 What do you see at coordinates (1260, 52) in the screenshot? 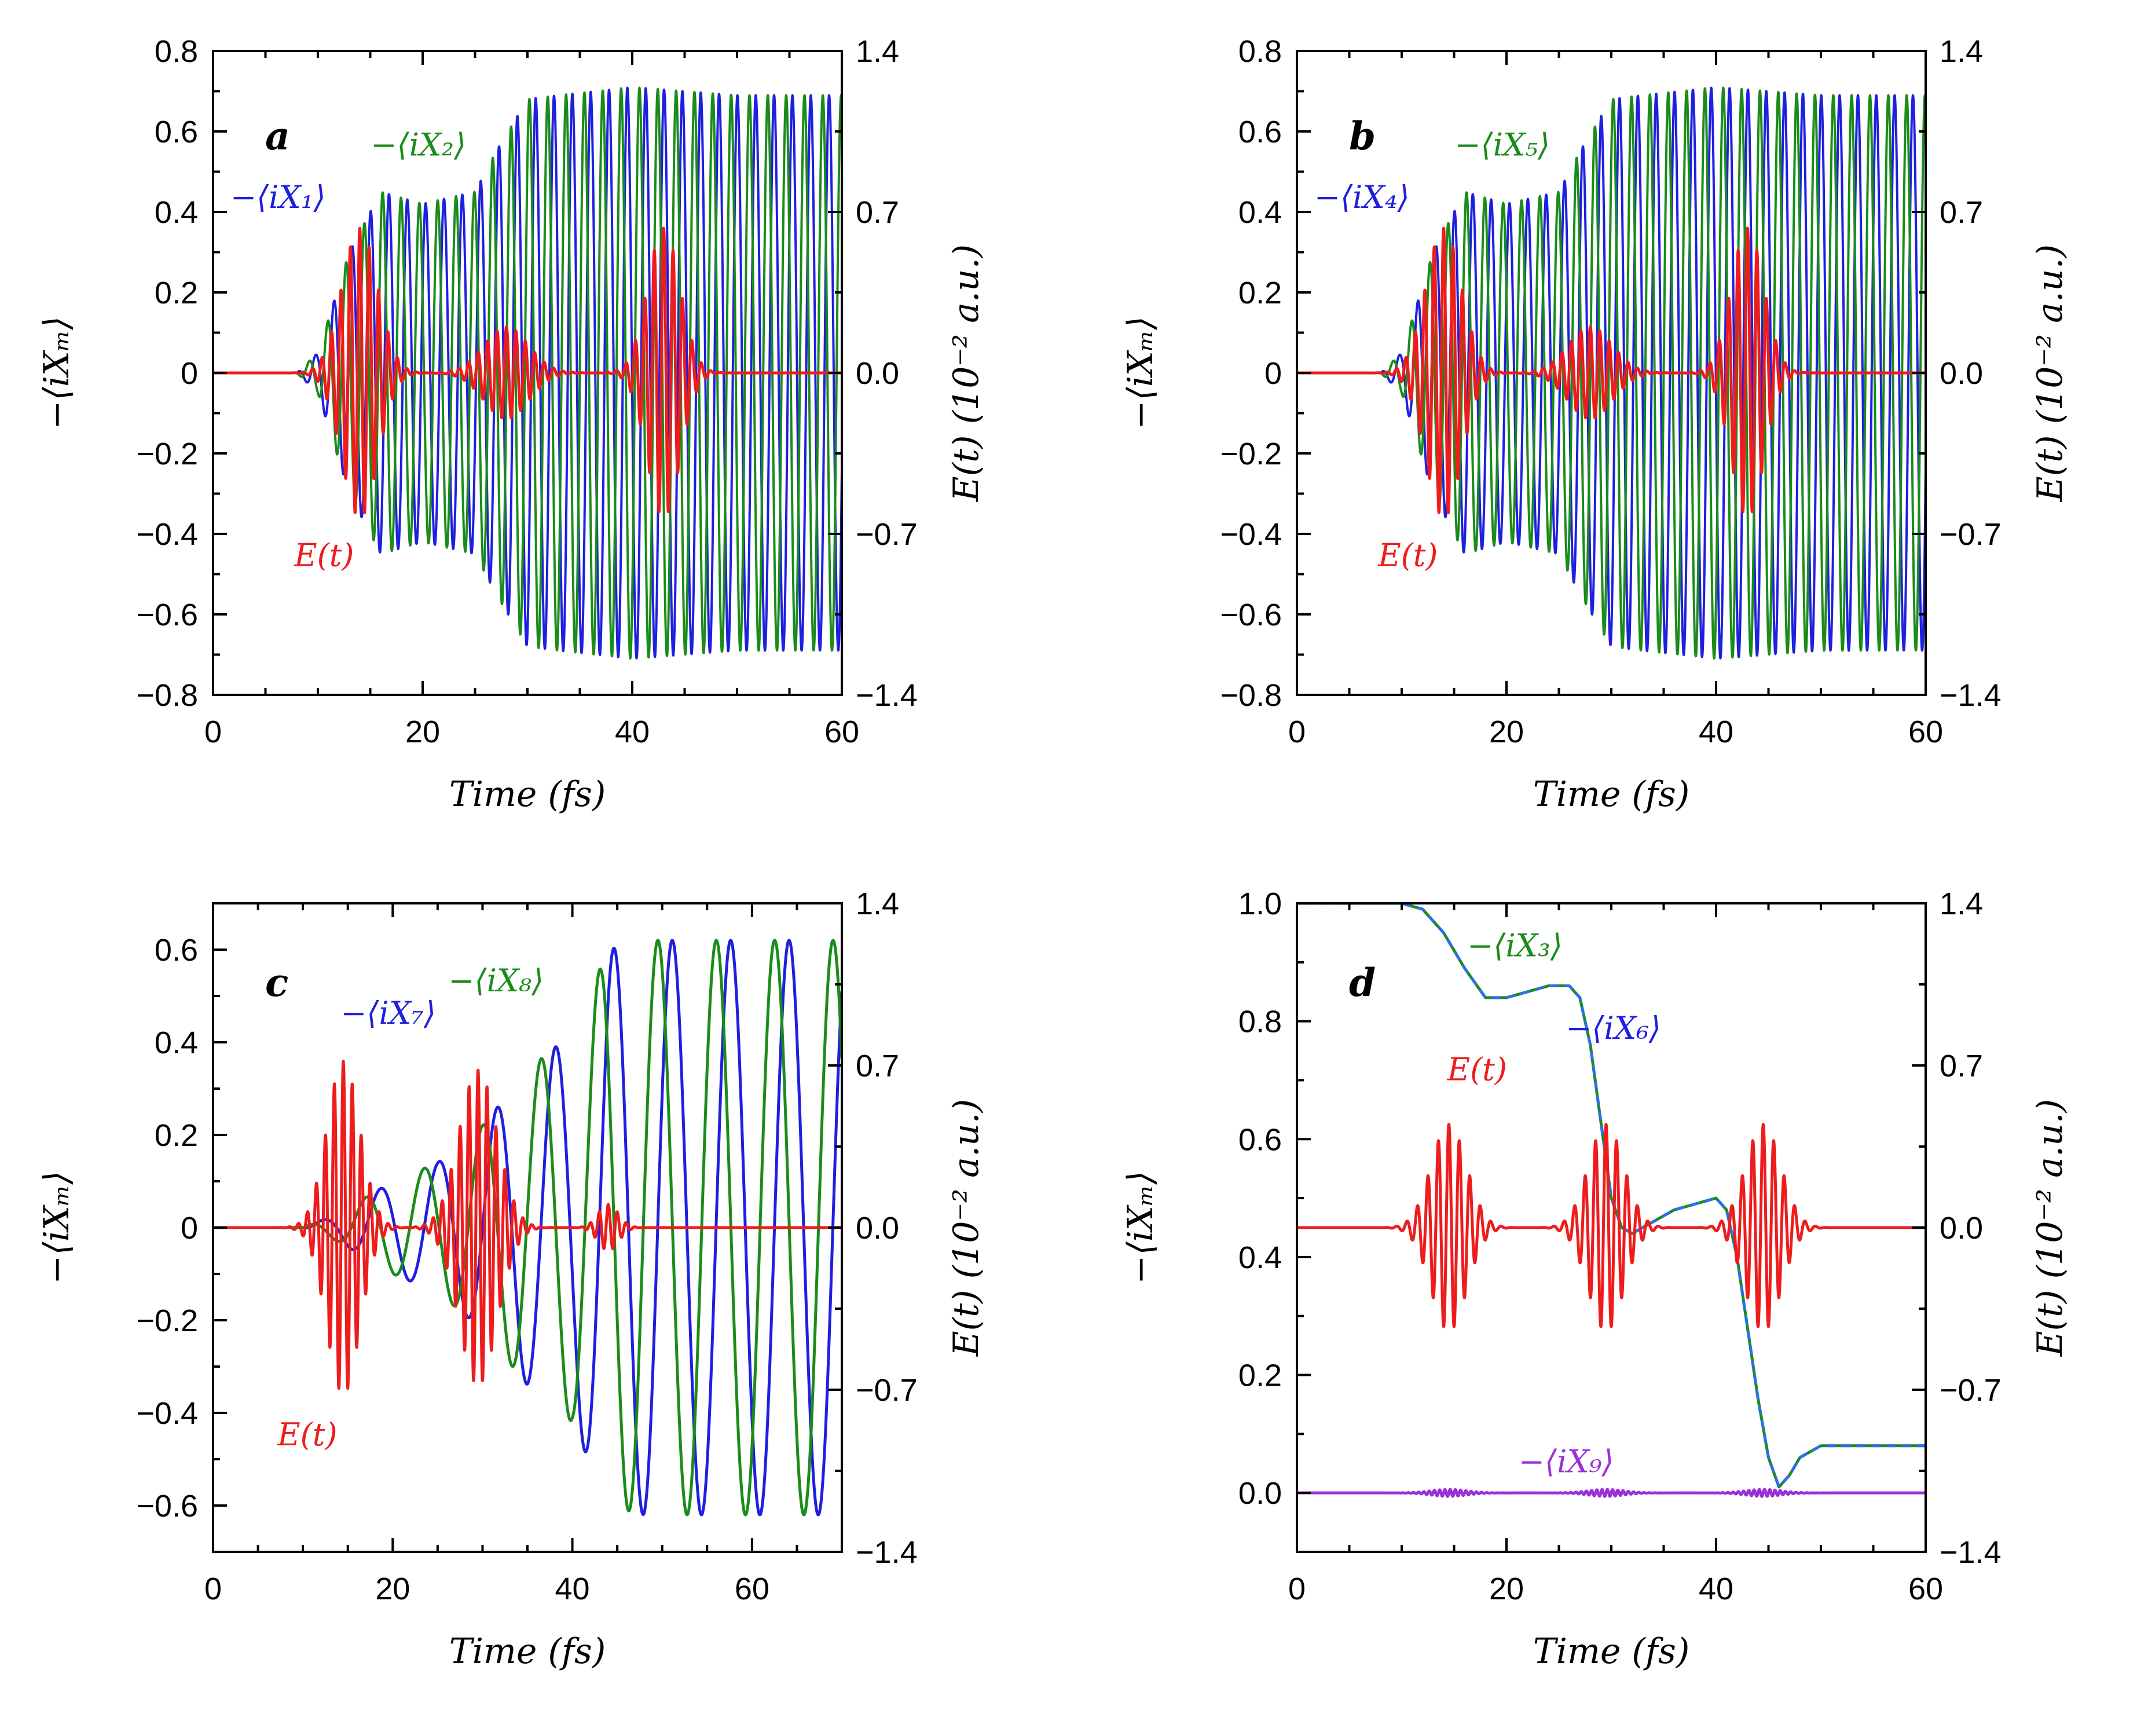
I see `y-tick-label-b: 0.8` at bounding box center [1260, 52].